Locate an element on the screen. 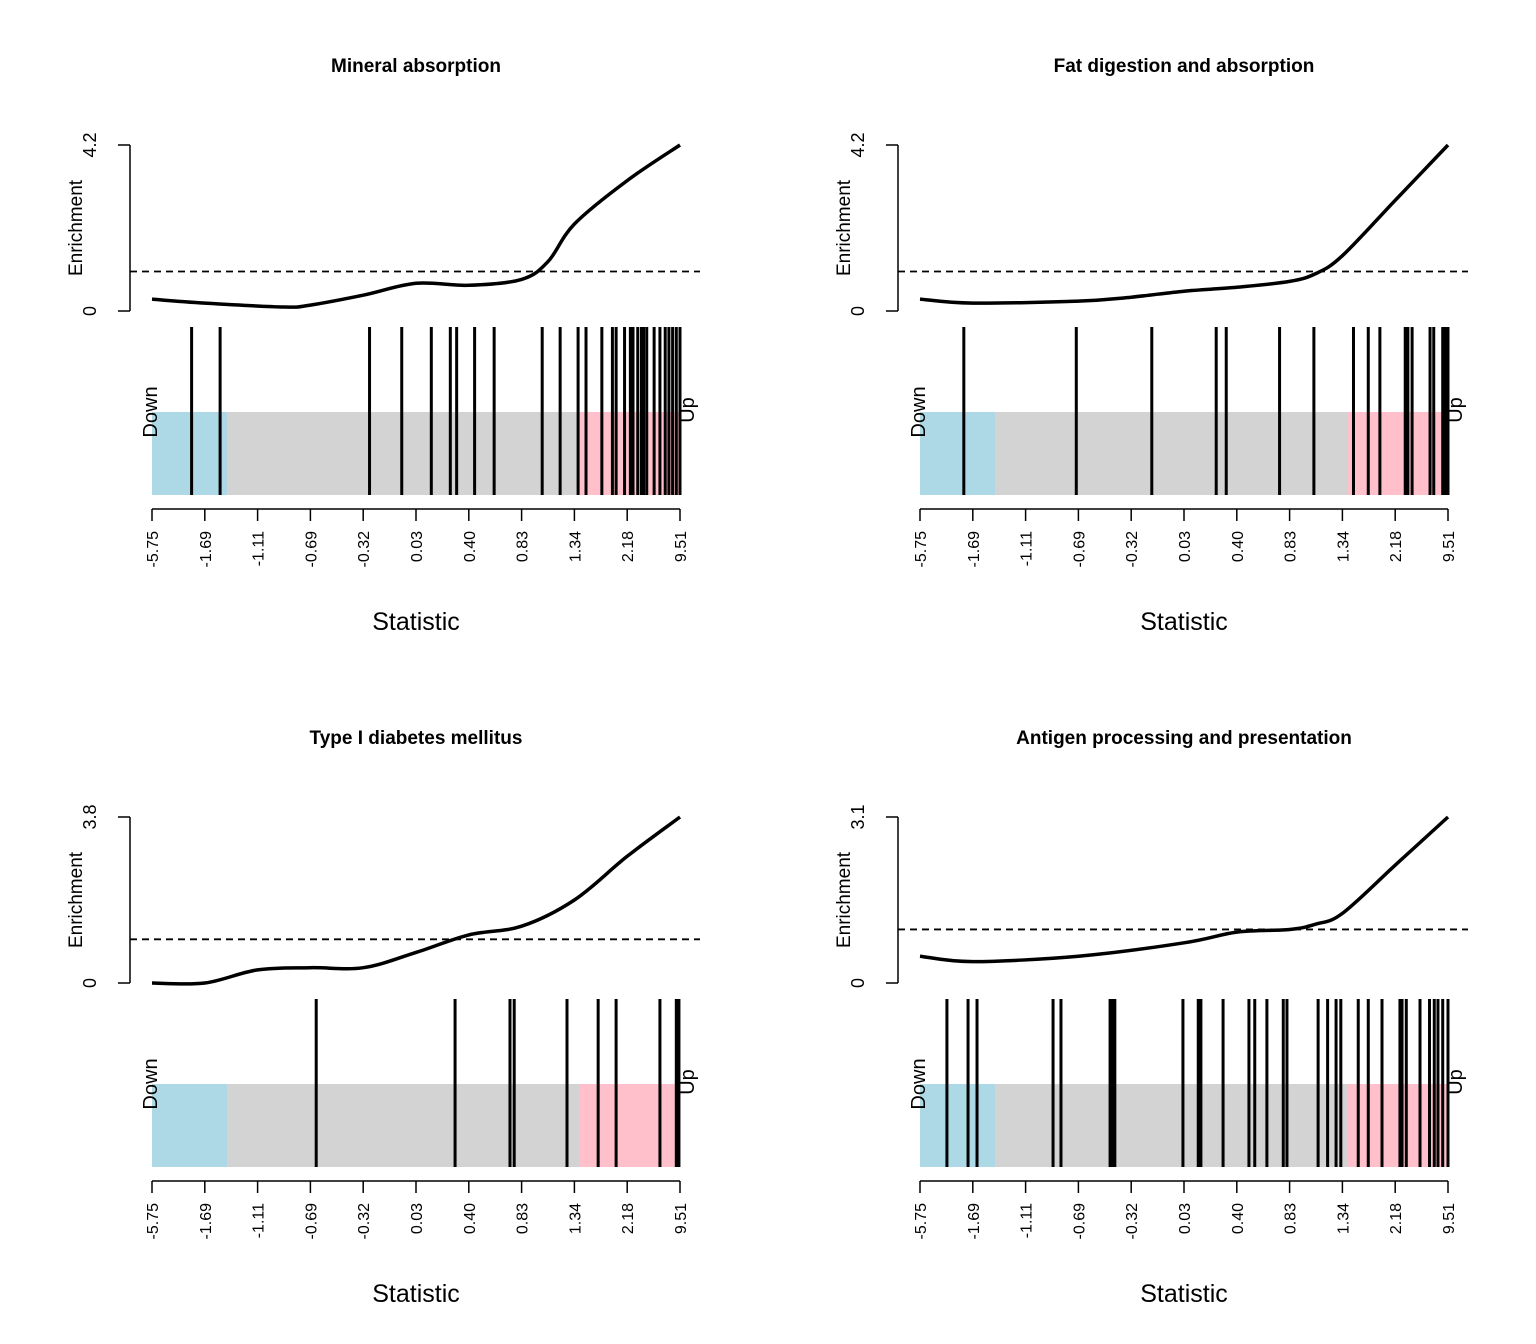 This screenshot has width=1536, height=1344. y-tick-label: 3.1 is located at coordinates (858, 816).